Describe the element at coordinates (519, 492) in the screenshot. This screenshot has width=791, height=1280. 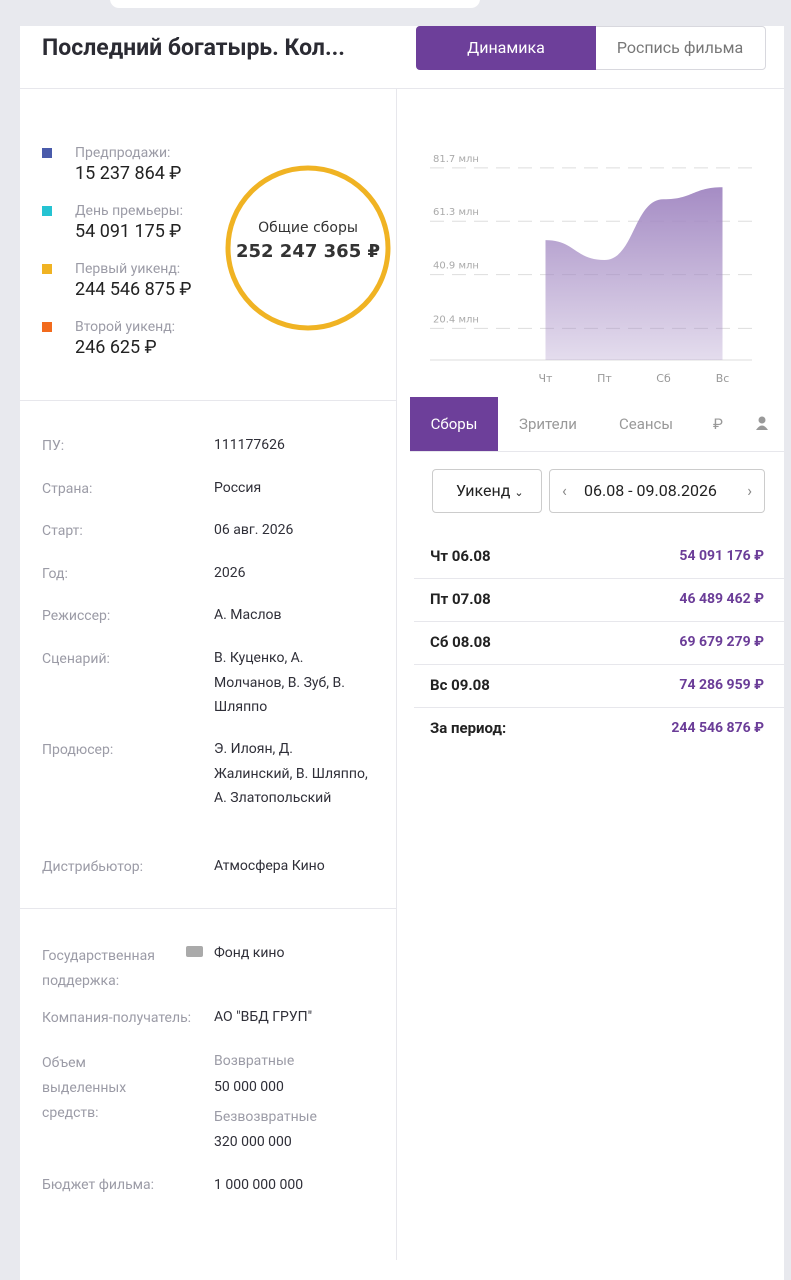
I see `chevron: ⌄` at that location.